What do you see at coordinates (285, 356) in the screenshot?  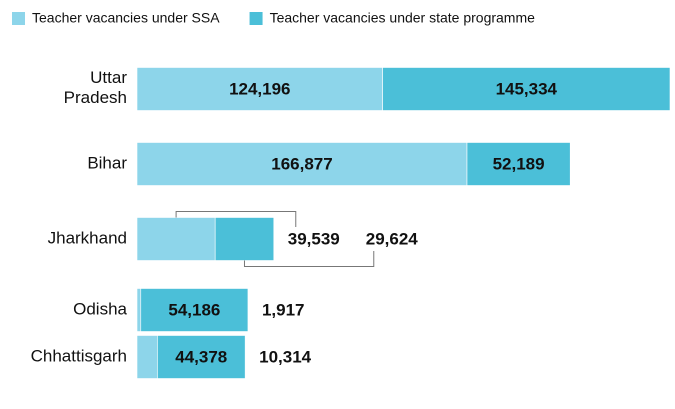 I see `value-label: 10,314` at bounding box center [285, 356].